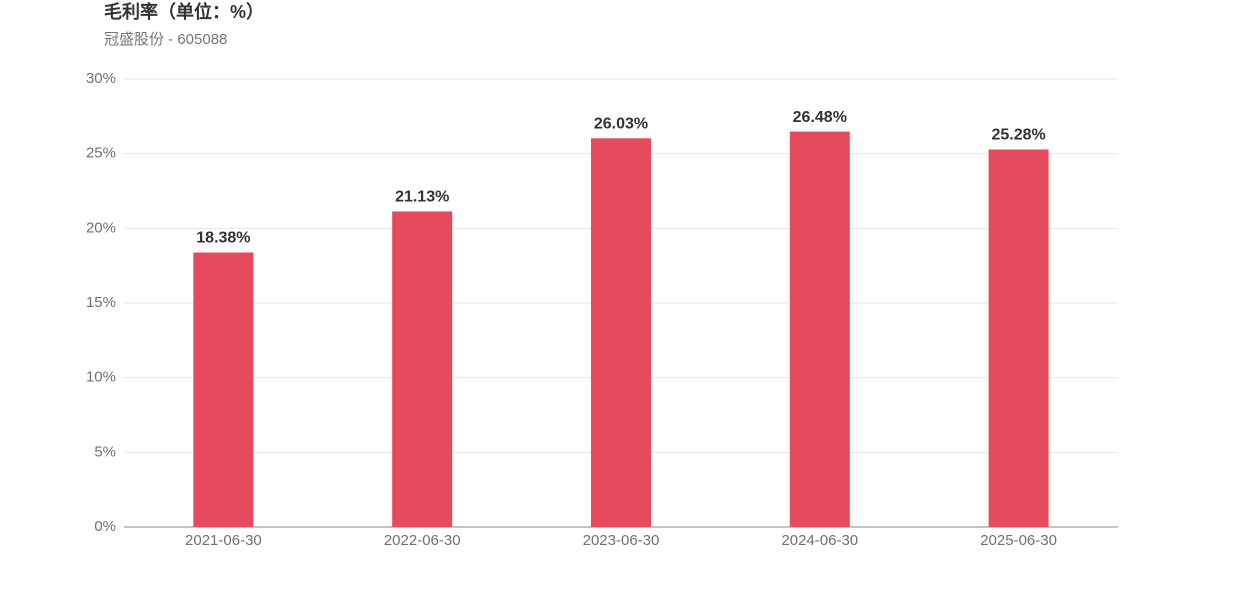 The height and width of the screenshot is (596, 1242). Describe the element at coordinates (223, 238) in the screenshot. I see `value-label: 18.38%` at that location.